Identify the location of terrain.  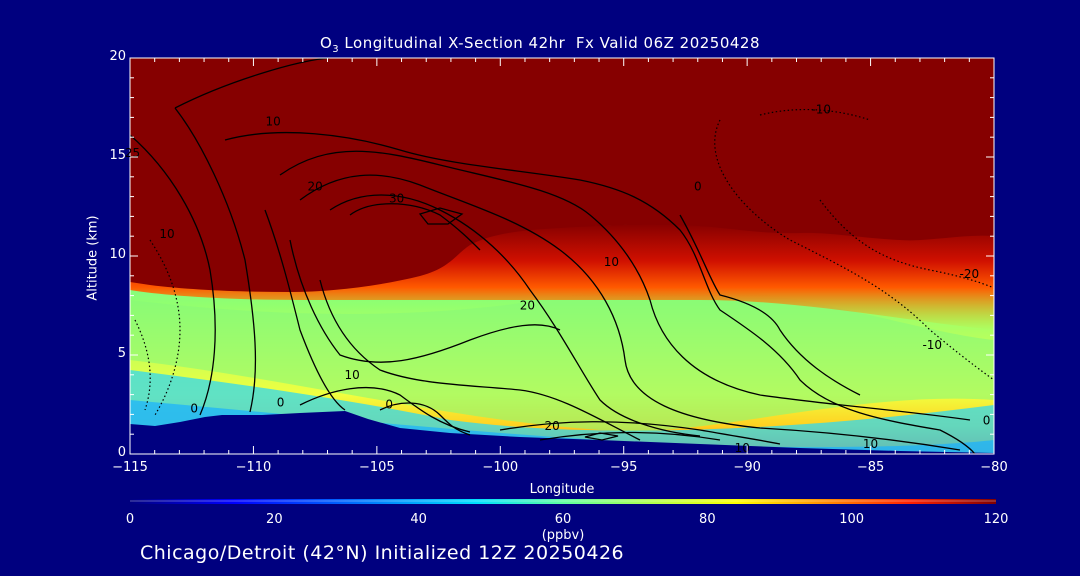
(562, 432).